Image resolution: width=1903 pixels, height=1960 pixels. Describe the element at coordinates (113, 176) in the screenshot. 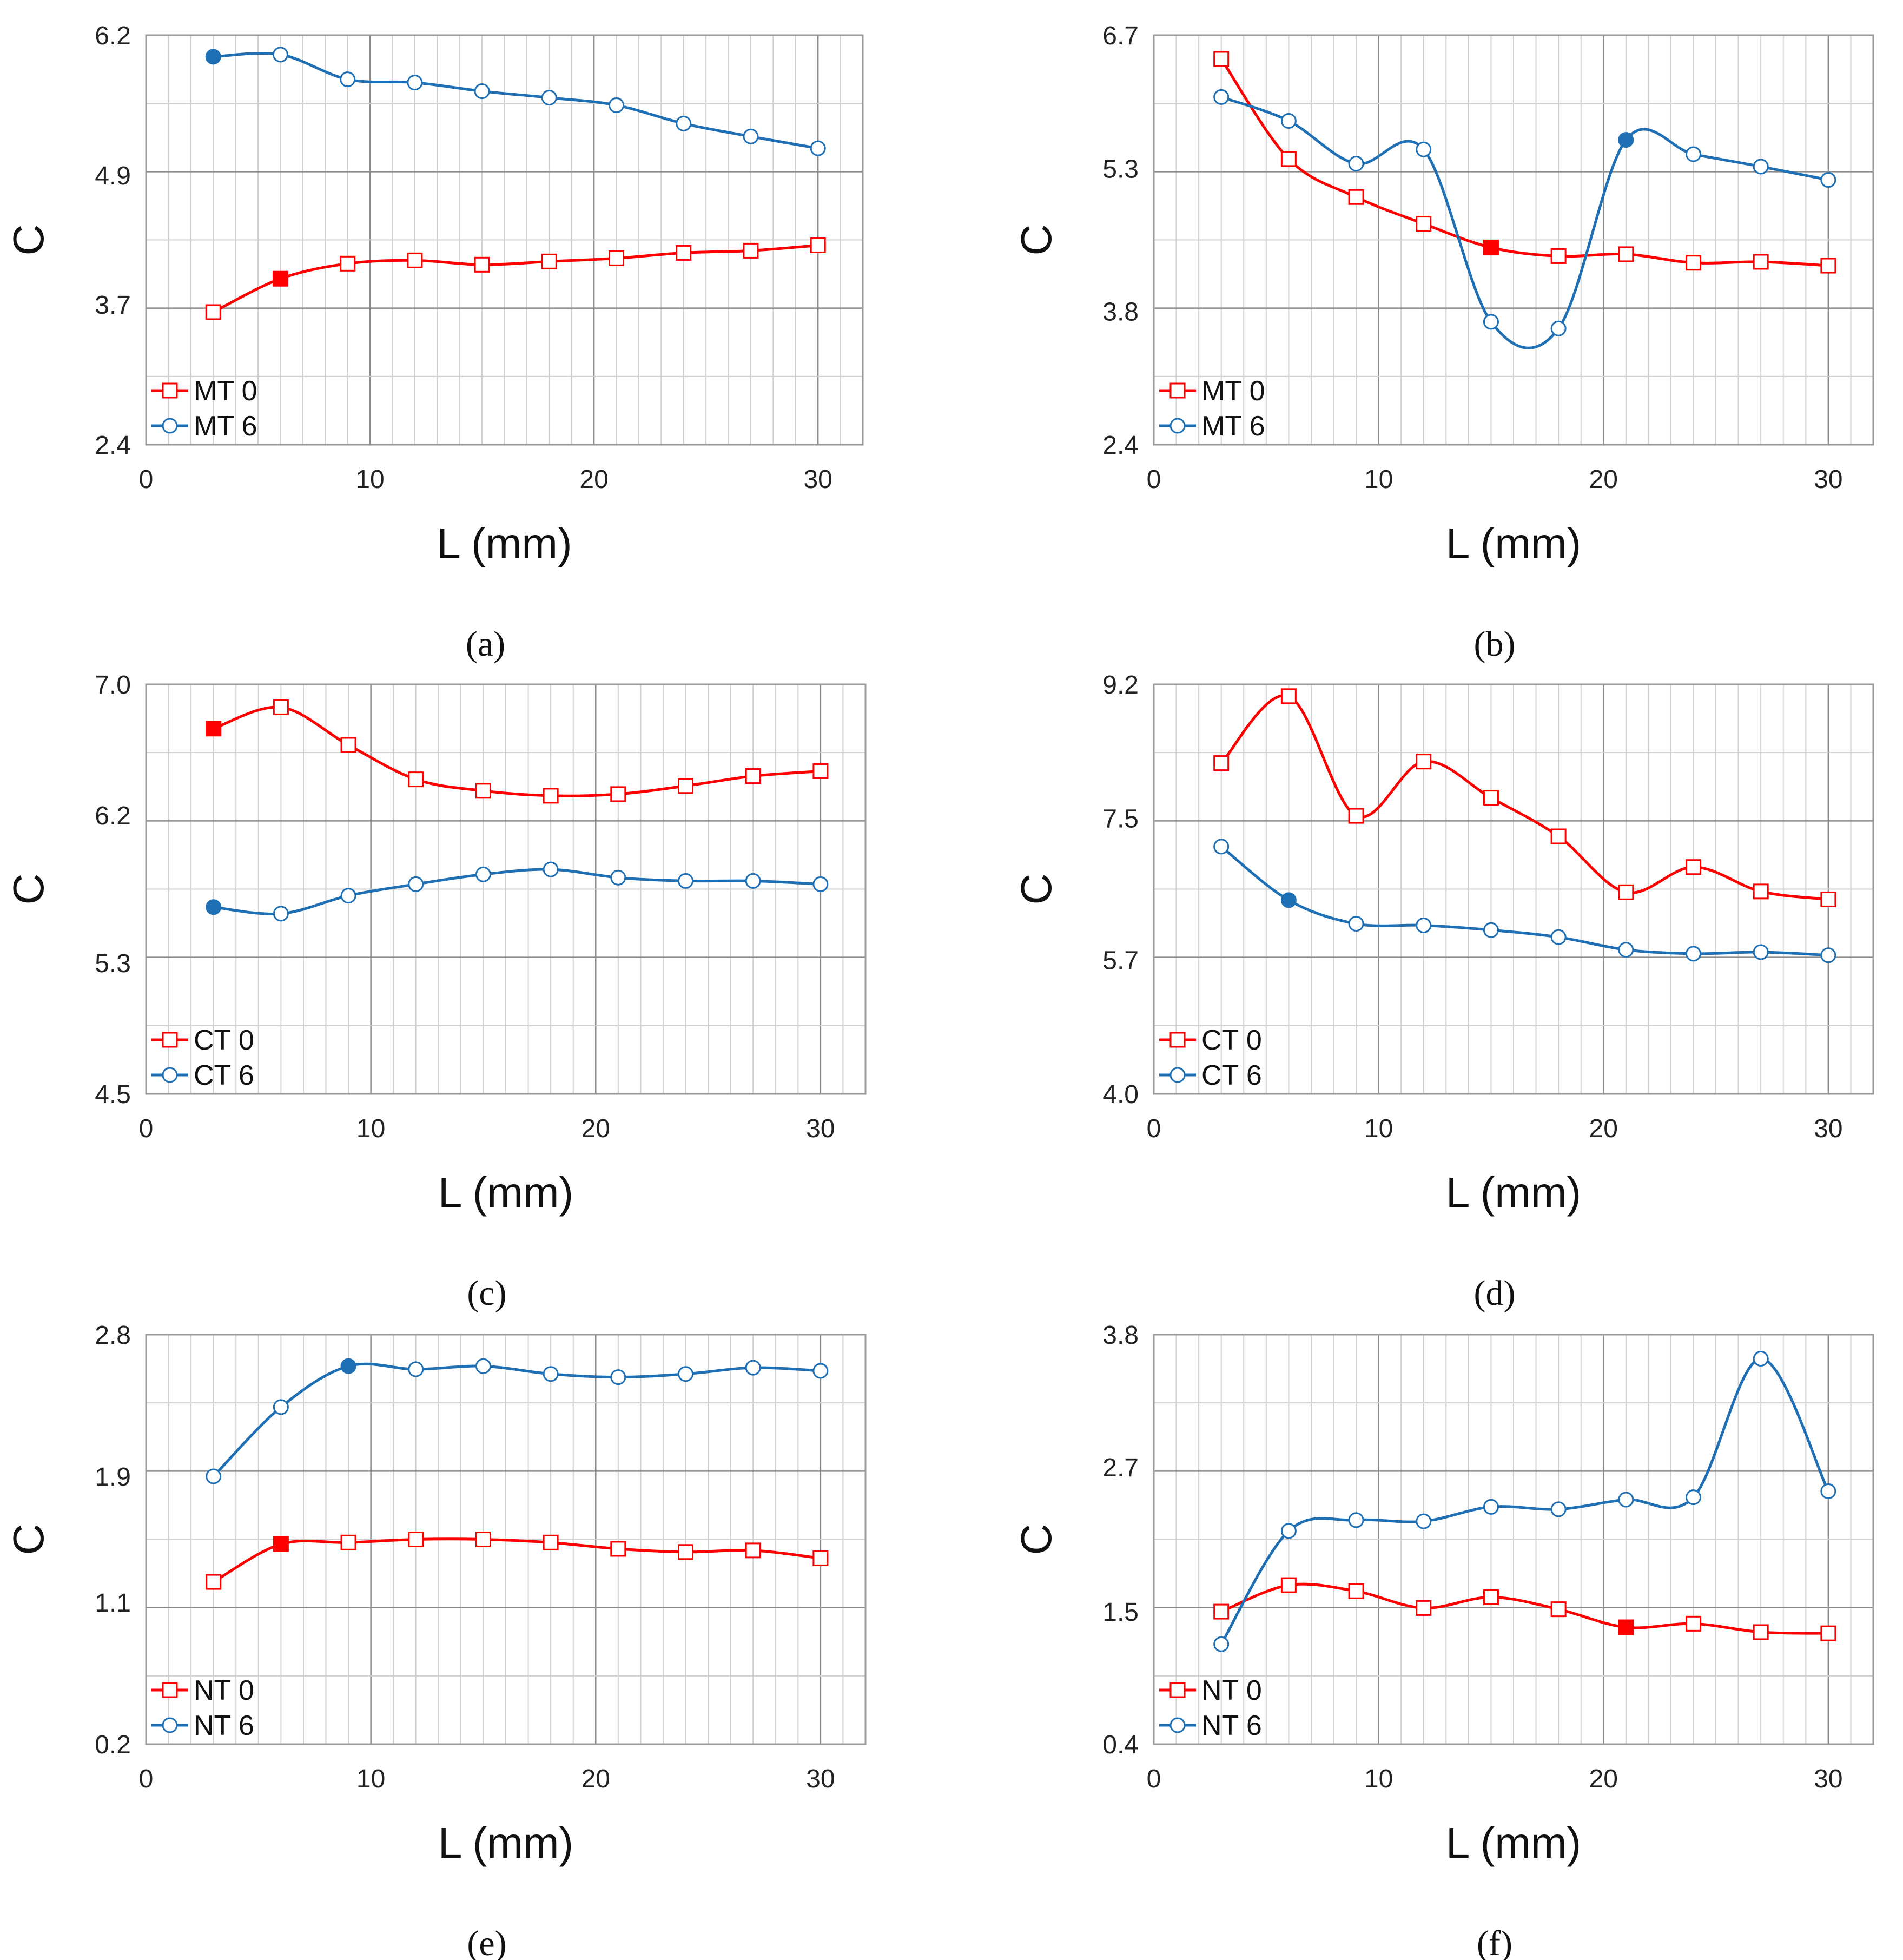

I see `y-tick-label: 4.9` at that location.